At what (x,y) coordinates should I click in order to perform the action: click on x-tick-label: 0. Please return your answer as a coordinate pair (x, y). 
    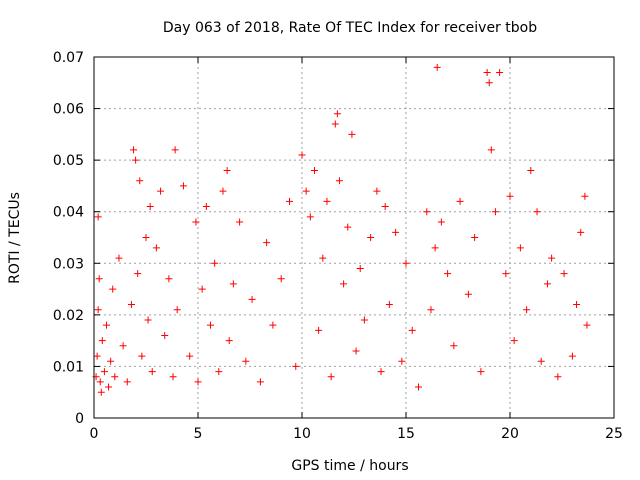
    Looking at the image, I should click on (94, 434).